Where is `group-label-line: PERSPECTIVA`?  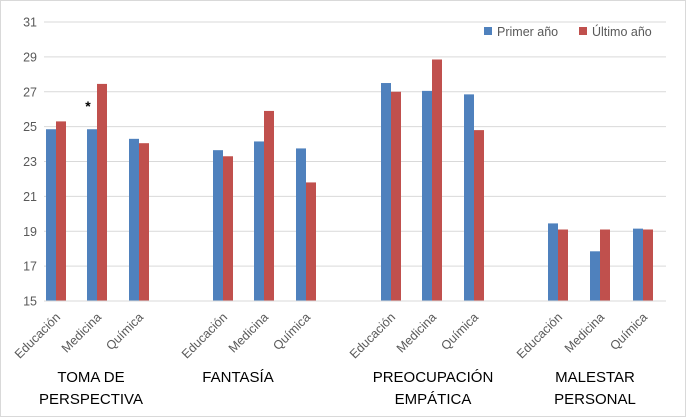
group-label-line: PERSPECTIVA is located at coordinates (91, 399).